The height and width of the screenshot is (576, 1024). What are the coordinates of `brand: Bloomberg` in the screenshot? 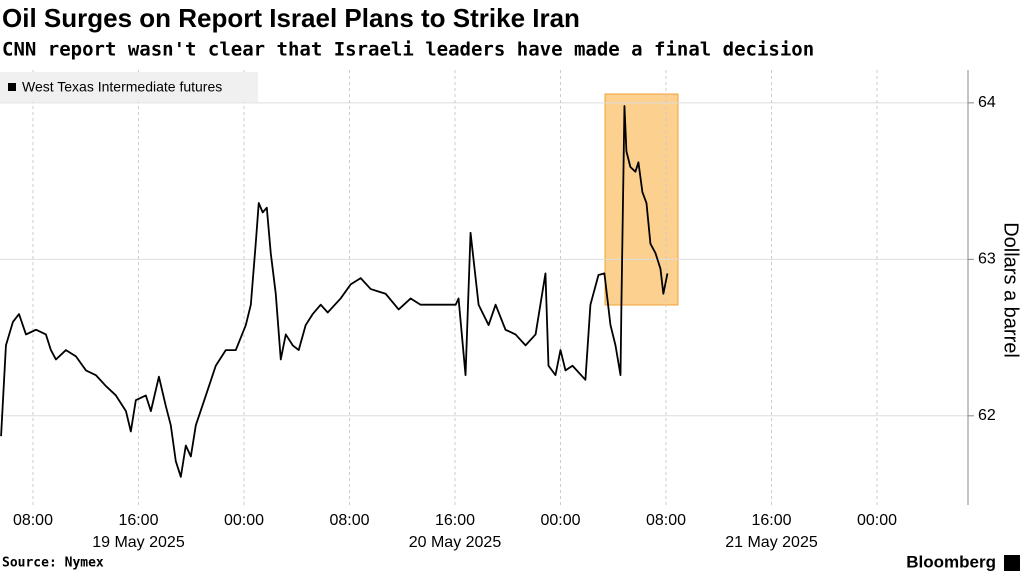 It's located at (951, 561).